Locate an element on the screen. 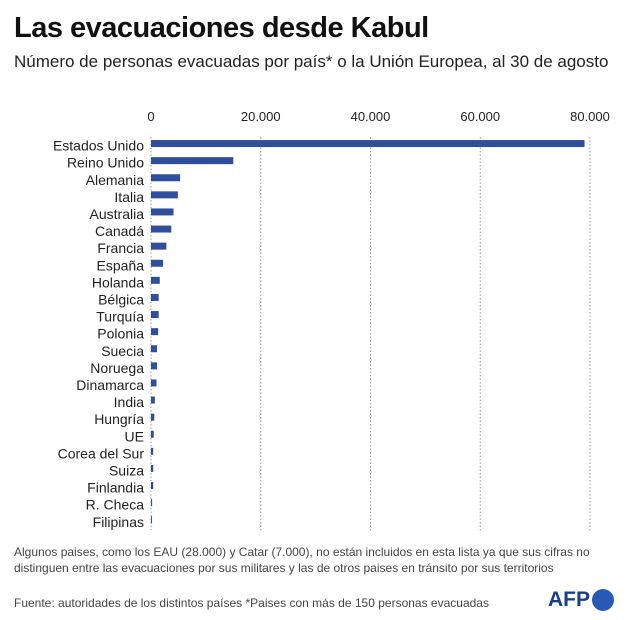 This screenshot has height=620, width=632. category-label: Finlandia is located at coordinates (115, 488).